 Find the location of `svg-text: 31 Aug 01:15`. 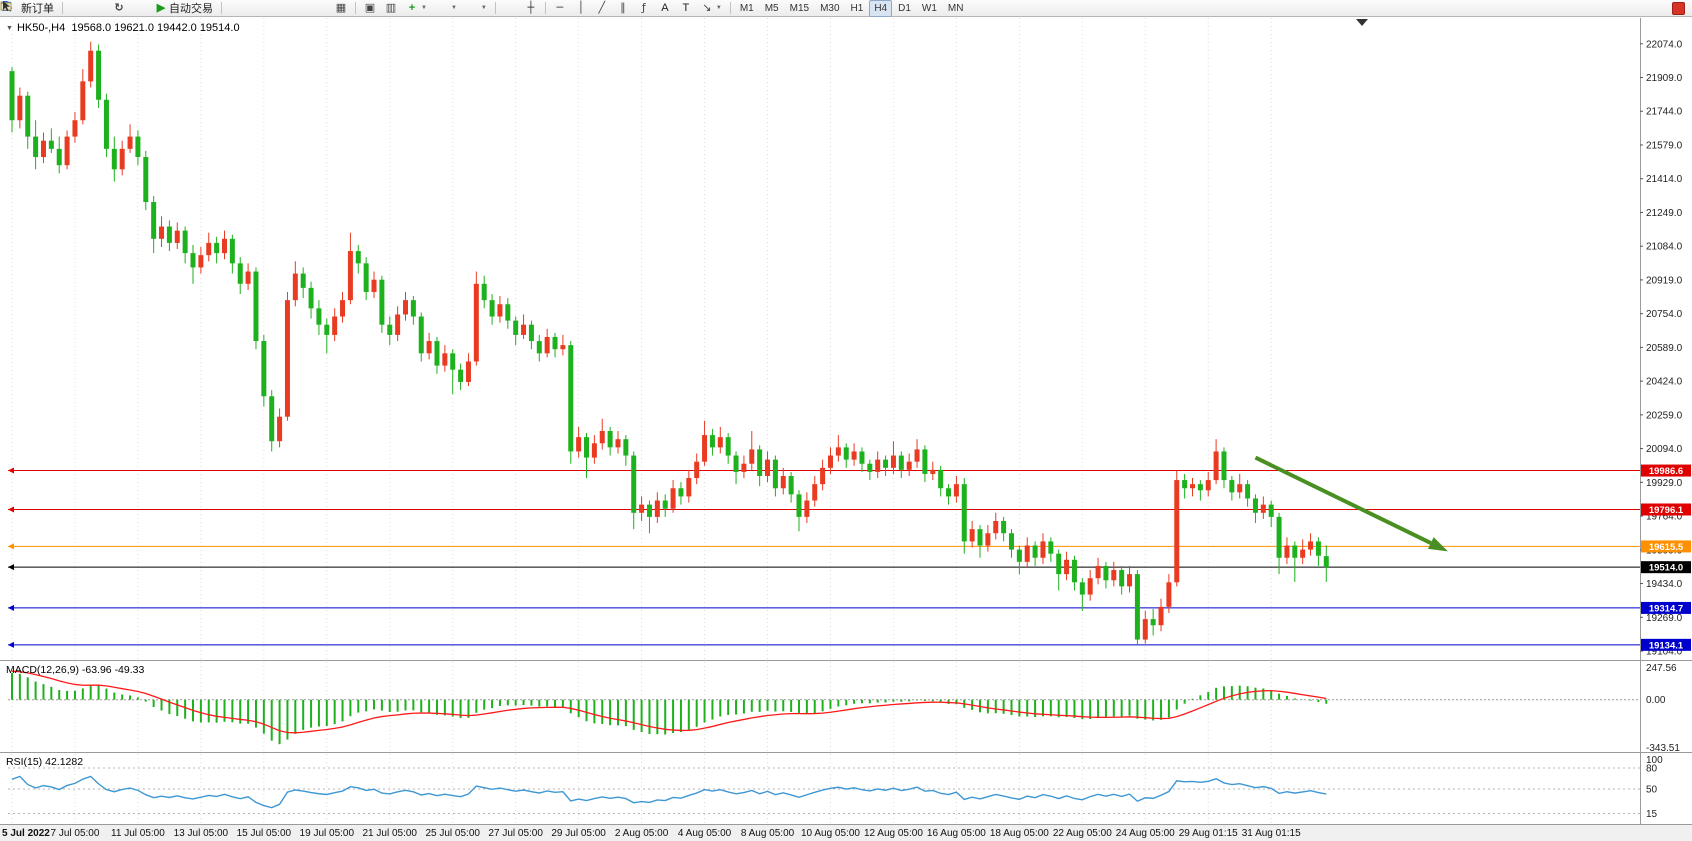

svg-text: 31 Aug 01:15 is located at coordinates (1271, 833).